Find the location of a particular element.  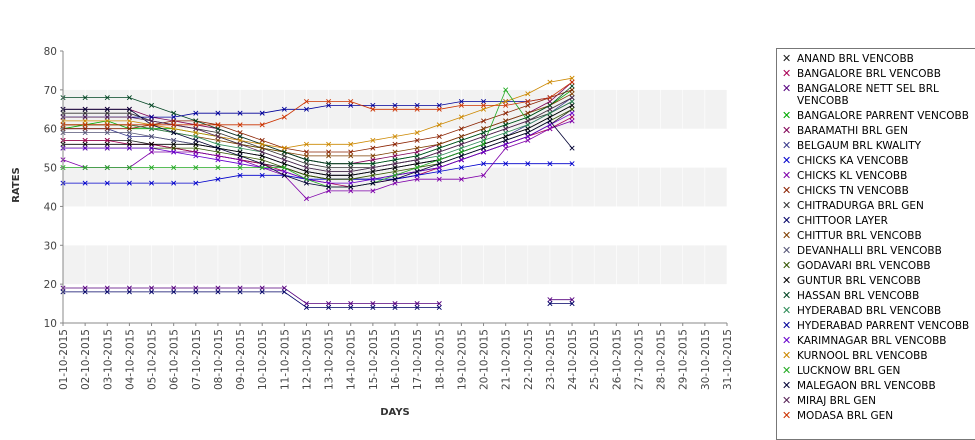

series-group is located at coordinates (317, 299).